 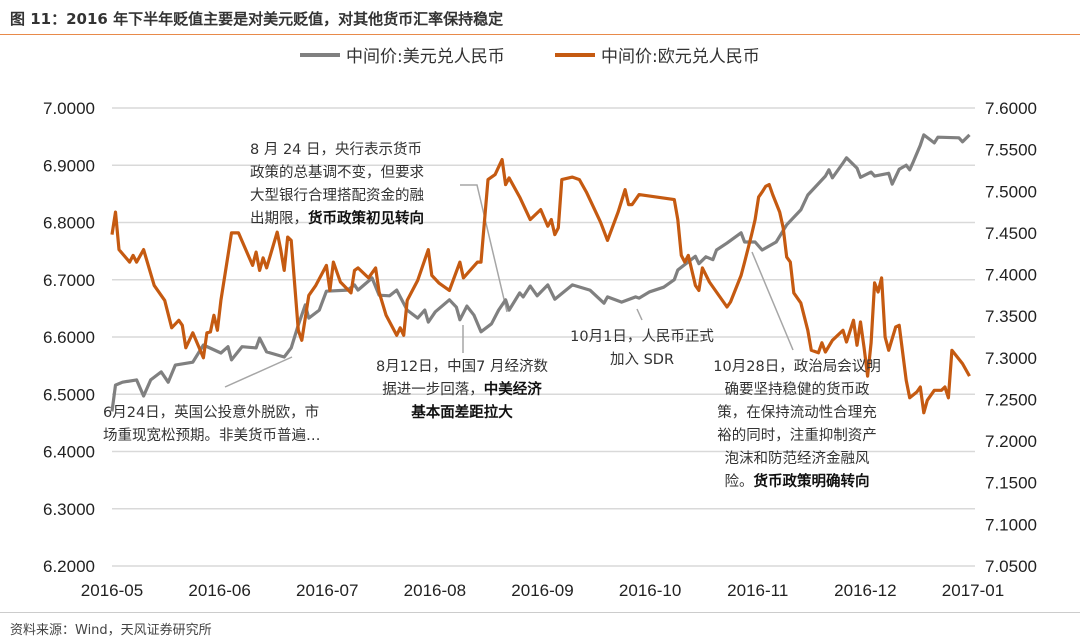 What do you see at coordinates (69, 280) in the screenshot?
I see `left-tick-label: 6.7000` at bounding box center [69, 280].